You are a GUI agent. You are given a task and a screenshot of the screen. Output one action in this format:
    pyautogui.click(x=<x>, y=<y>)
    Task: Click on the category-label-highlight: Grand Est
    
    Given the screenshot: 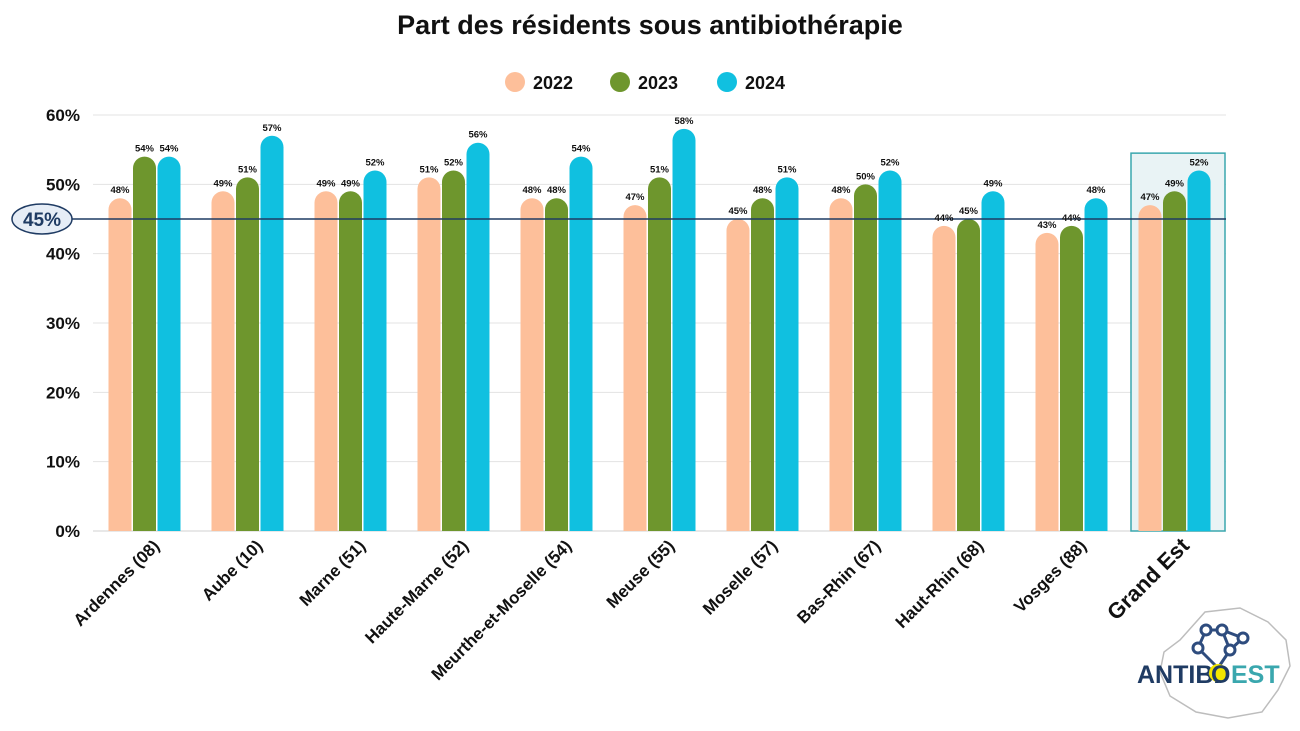 What is the action you would take?
    pyautogui.click(x=1148, y=578)
    